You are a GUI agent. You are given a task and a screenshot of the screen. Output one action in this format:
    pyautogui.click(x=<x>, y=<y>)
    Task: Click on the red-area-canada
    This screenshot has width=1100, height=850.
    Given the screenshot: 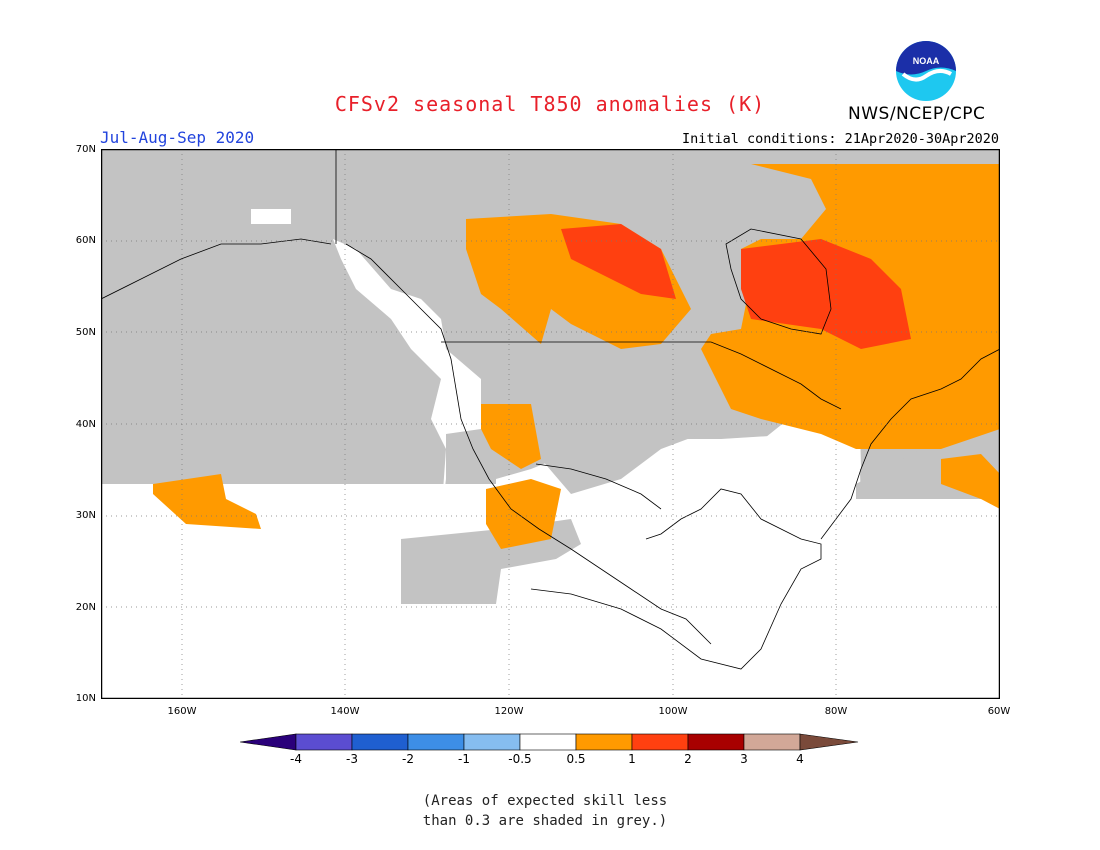 What is the action you would take?
    pyautogui.click(x=618, y=261)
    